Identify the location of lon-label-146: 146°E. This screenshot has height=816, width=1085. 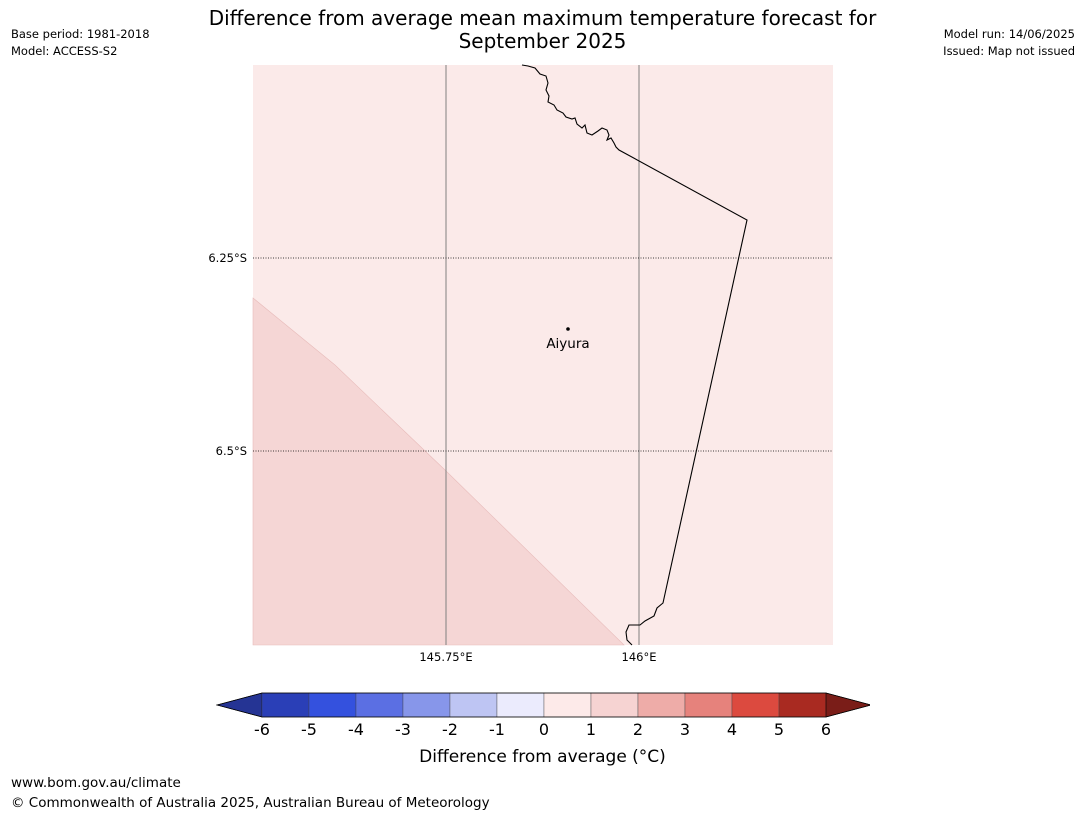
(639, 657).